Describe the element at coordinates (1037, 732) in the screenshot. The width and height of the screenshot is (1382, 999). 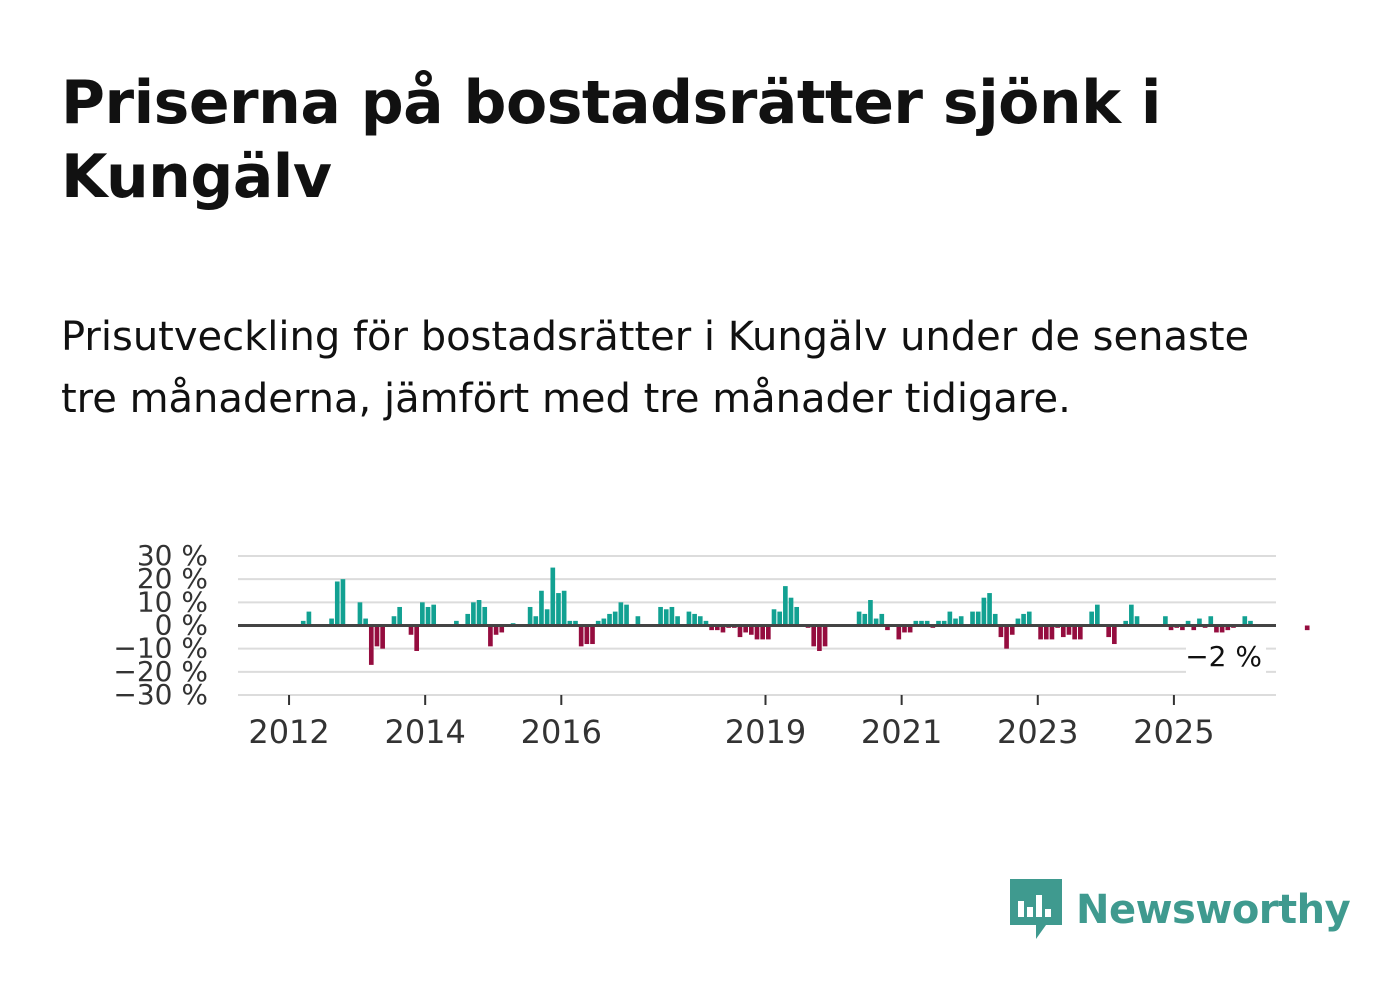
I see `x-tick-label: 2023` at that location.